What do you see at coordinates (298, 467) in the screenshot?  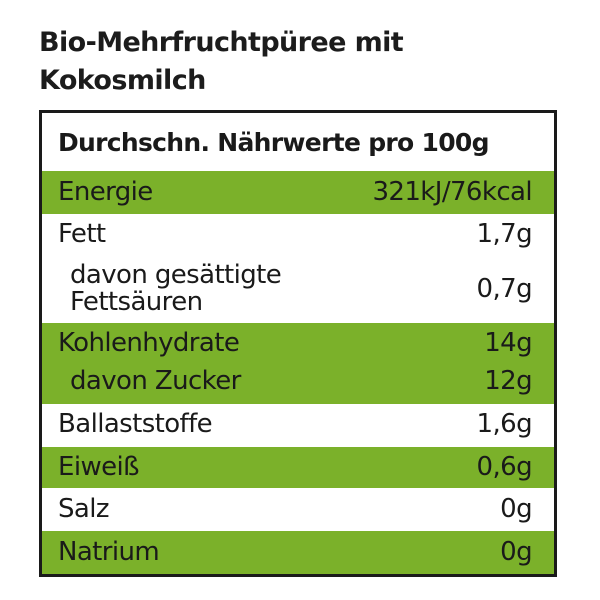 I see `table-row-eiweiss: Eiweiß 0,6g` at bounding box center [298, 467].